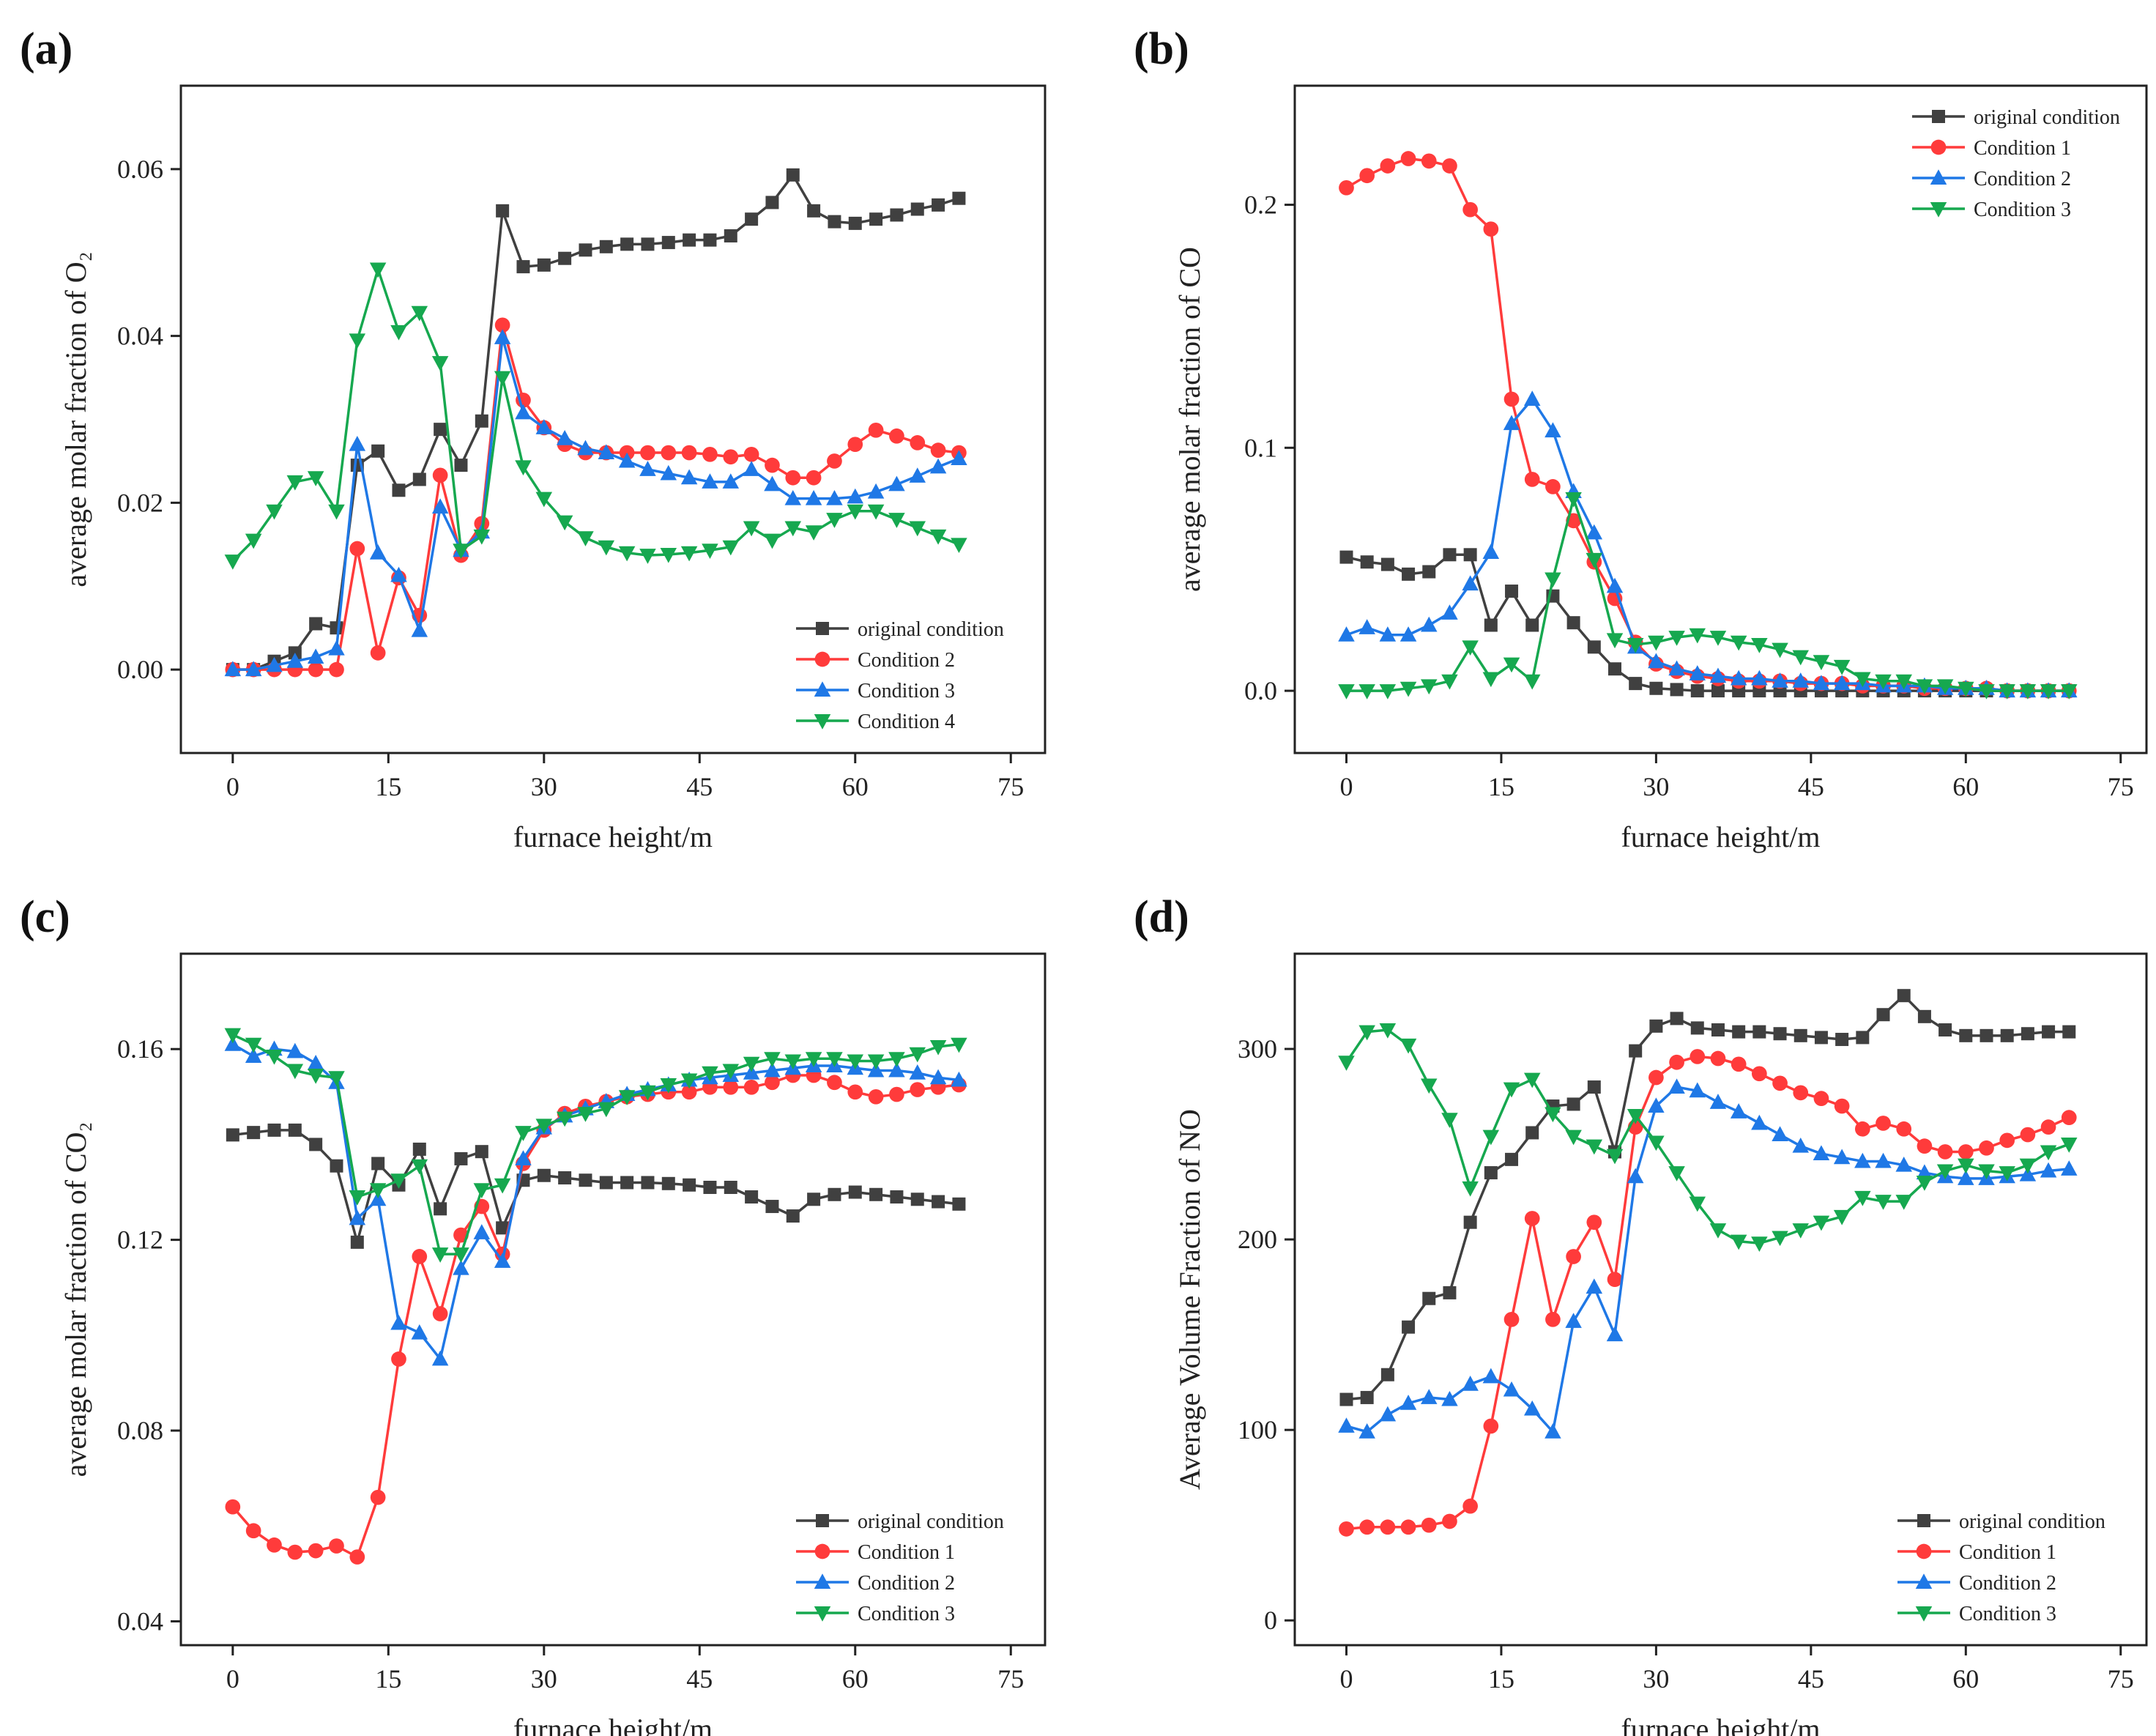 This screenshot has width=2156, height=1736. I want to click on y-tick-label: 0.16, so click(140, 1049).